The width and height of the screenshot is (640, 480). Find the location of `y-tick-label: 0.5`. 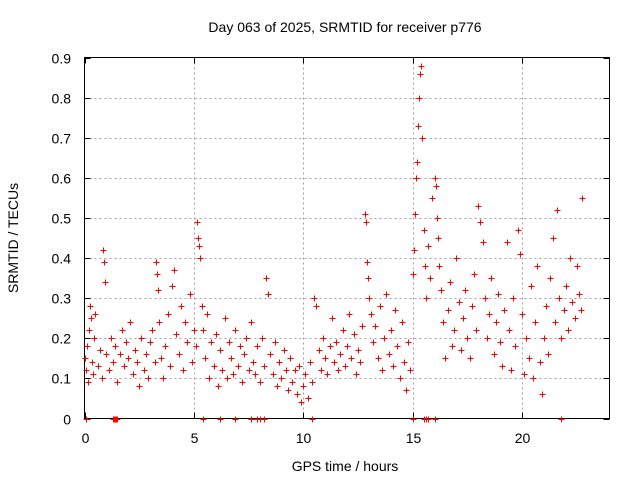

y-tick-label: 0.5 is located at coordinates (62, 219).